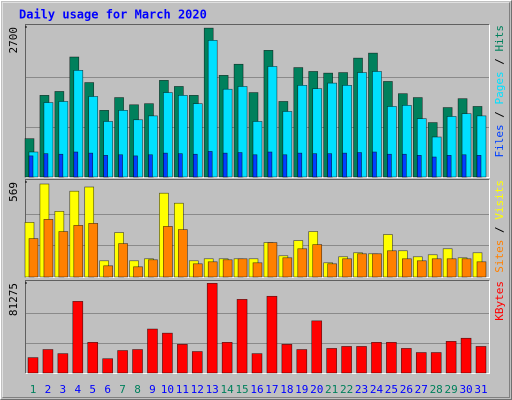 This screenshot has width=512, height=400. What do you see at coordinates (241, 389) in the screenshot?
I see `x-tick-label: 15` at bounding box center [241, 389].